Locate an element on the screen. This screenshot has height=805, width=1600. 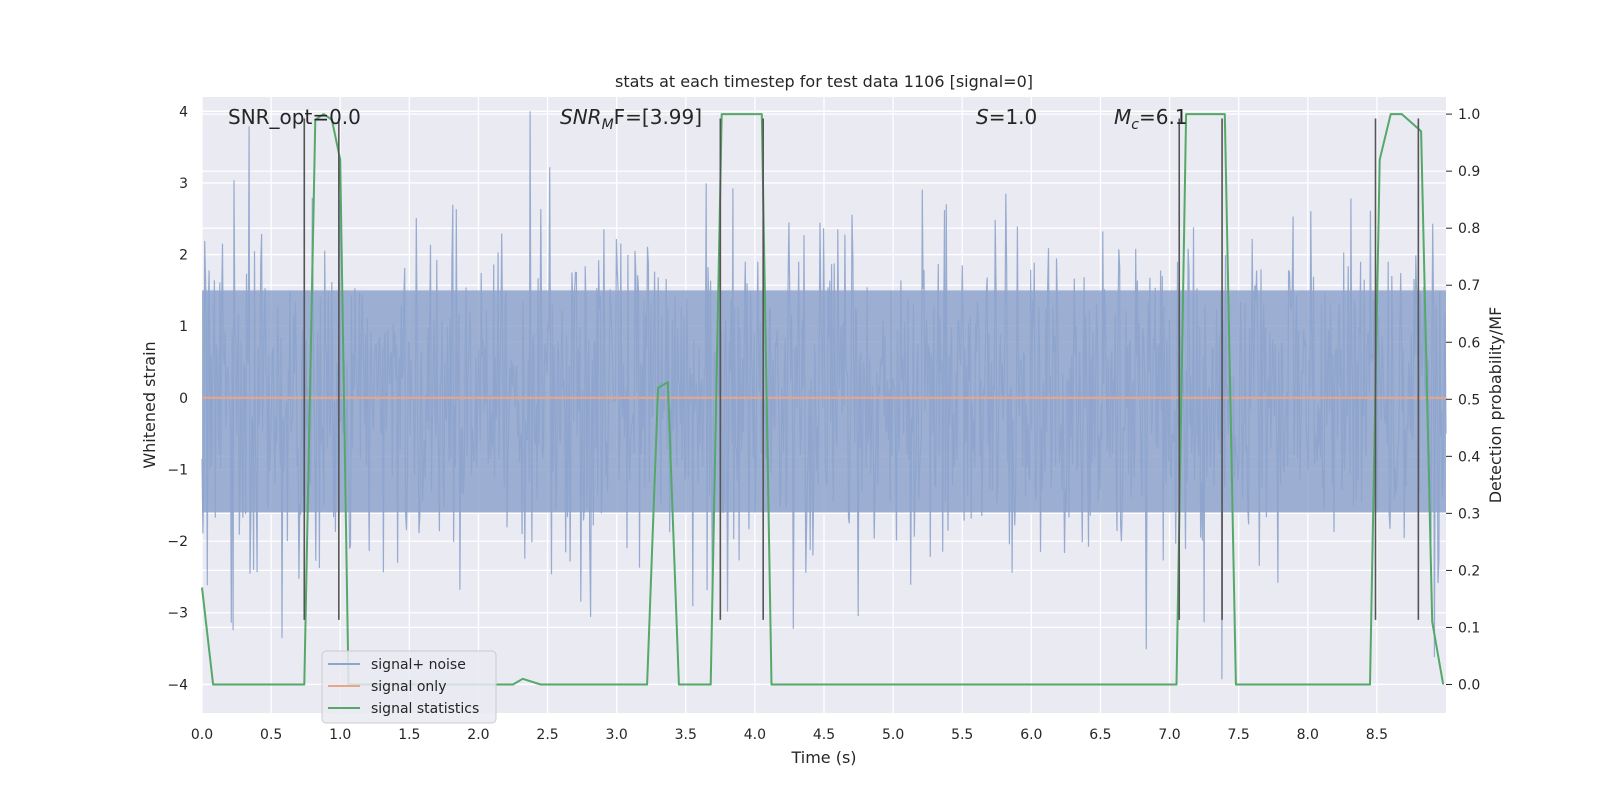
y-tick-label: 3 is located at coordinates (183, 184).